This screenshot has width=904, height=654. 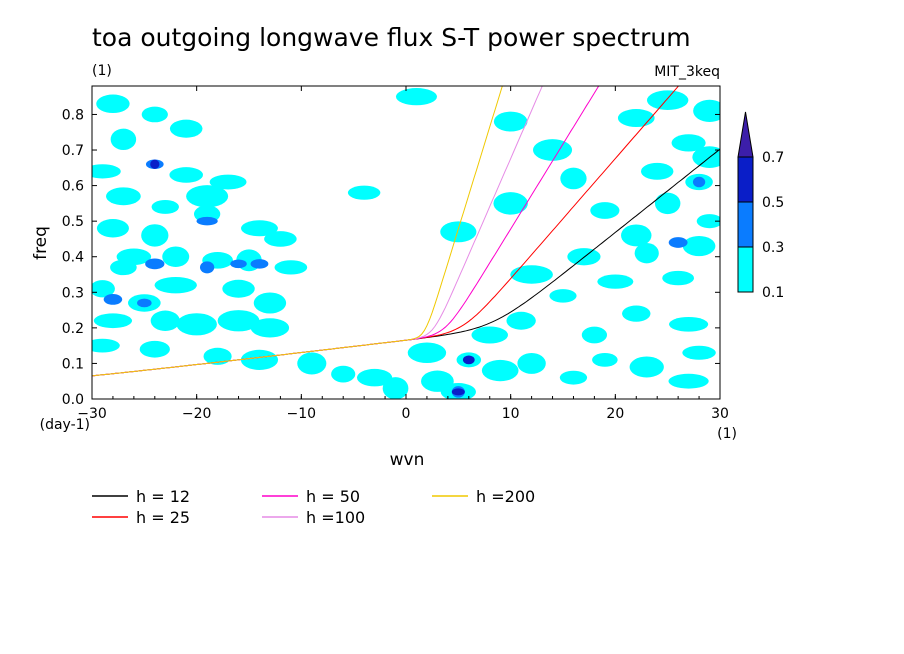 What do you see at coordinates (73, 187) in the screenshot?
I see `y-tick-label: 0.6` at bounding box center [73, 187].